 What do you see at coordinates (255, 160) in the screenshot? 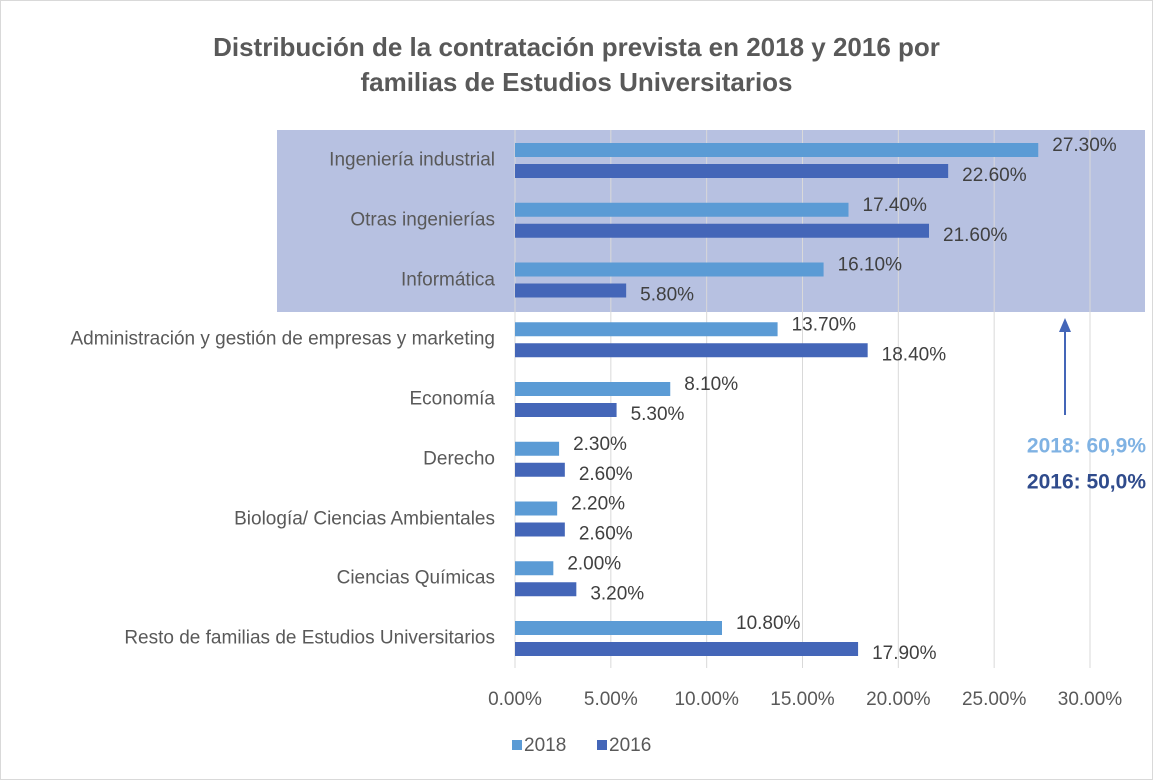
I see `category-label: Ingeniería industrial` at bounding box center [255, 160].